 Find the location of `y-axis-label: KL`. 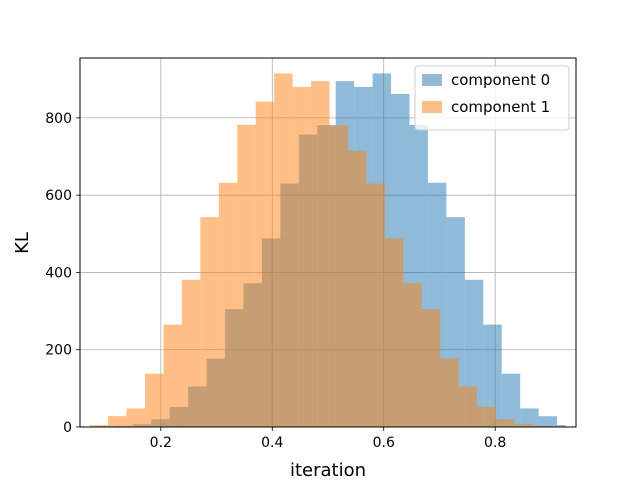

y-axis-label: KL is located at coordinates (22, 243).